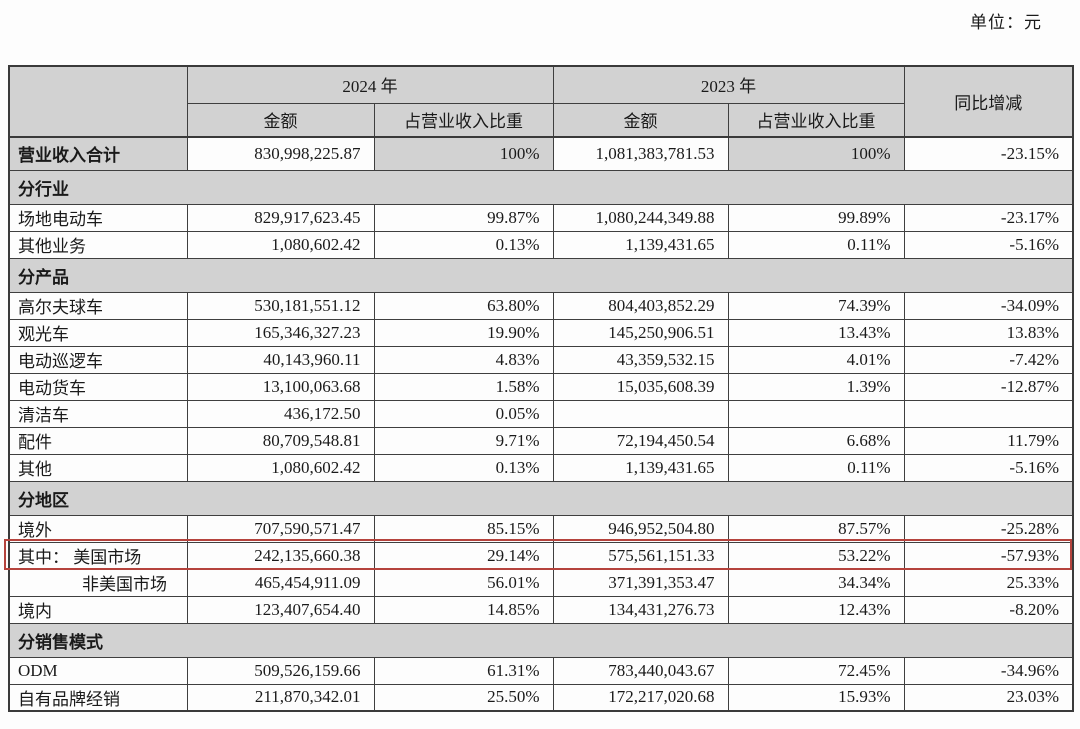 Image resolution: width=1080 pixels, height=729 pixels. Describe the element at coordinates (280, 120) in the screenshot. I see `header-amount-2024: 金额` at that location.